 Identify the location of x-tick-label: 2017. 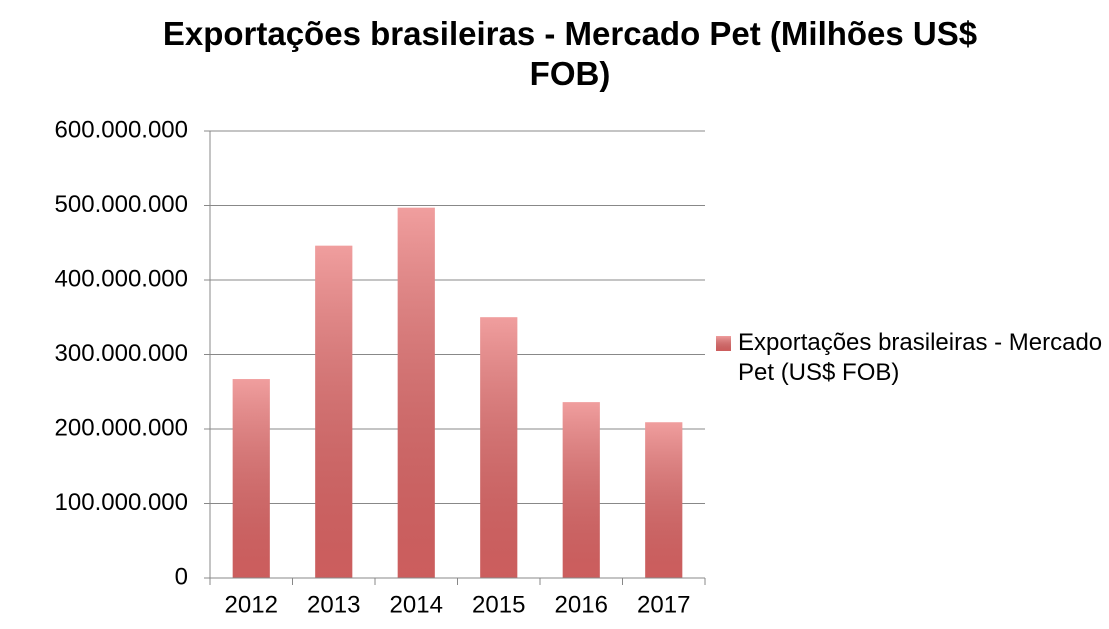
(663, 604).